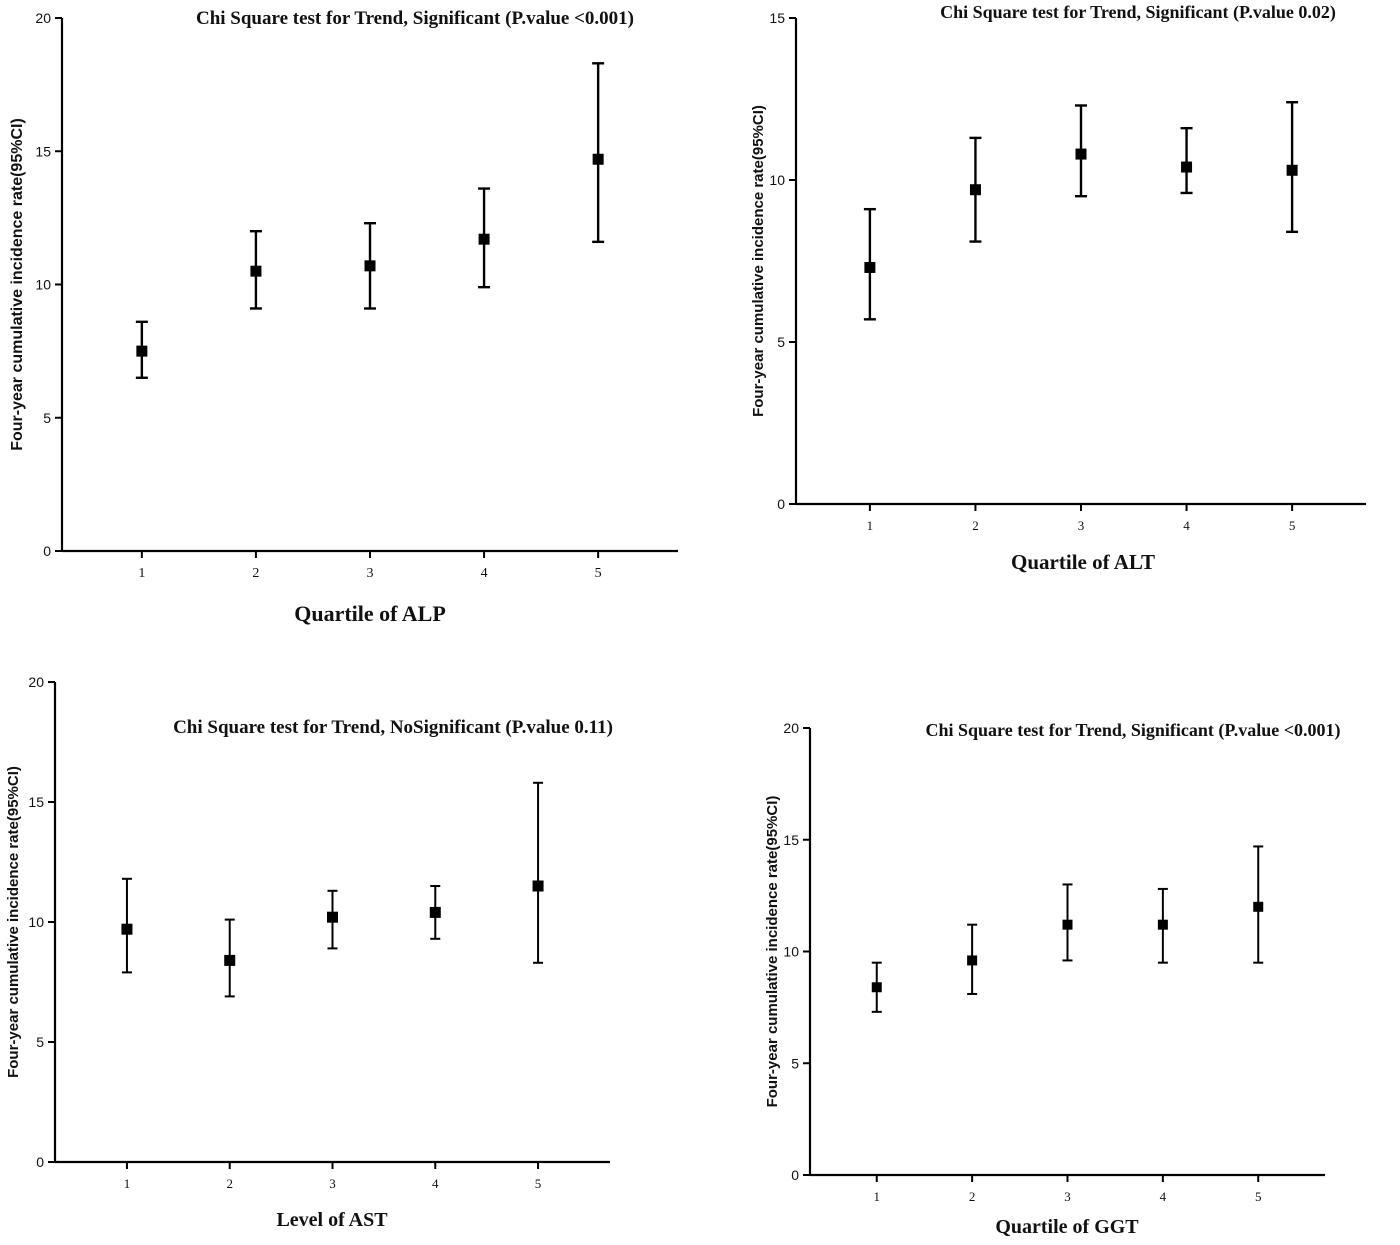 The width and height of the screenshot is (1400, 1245). I want to click on x-axis-label: Quartile of ALP, so click(370, 613).